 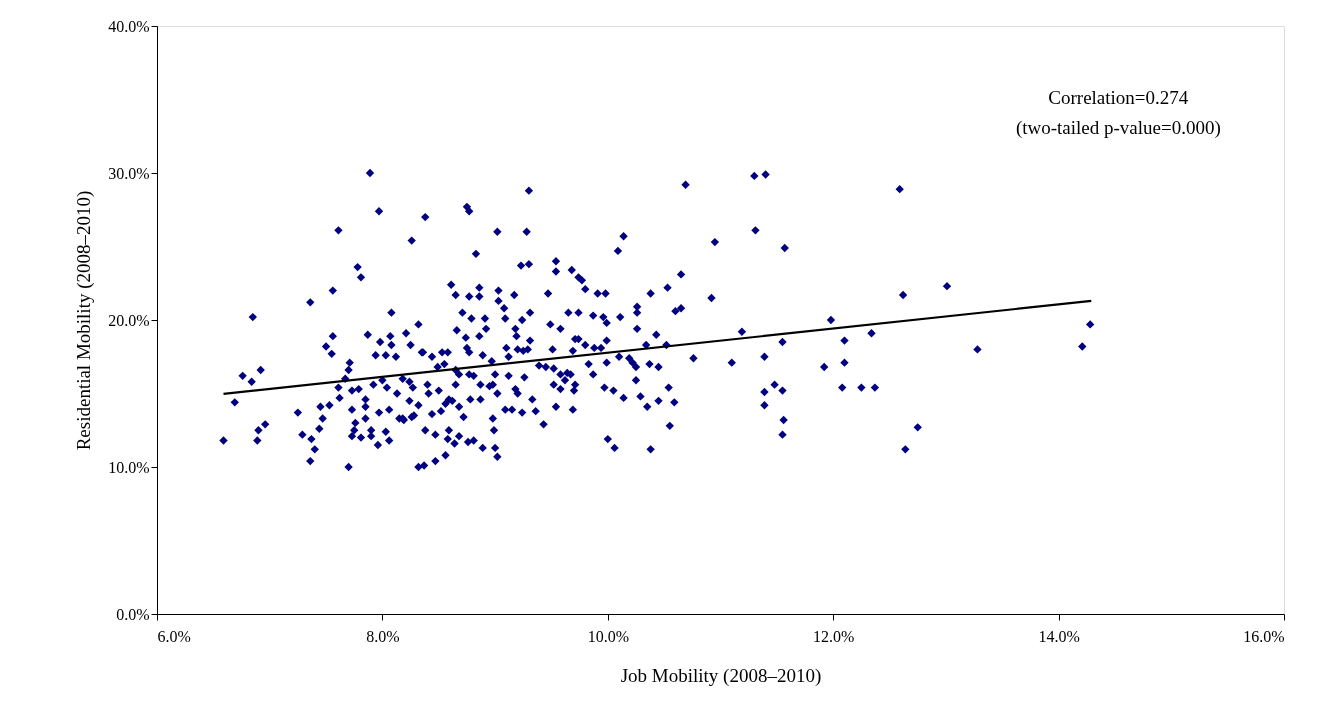 What do you see at coordinates (608, 636) in the screenshot?
I see `x-tick-label: 10.0%` at bounding box center [608, 636].